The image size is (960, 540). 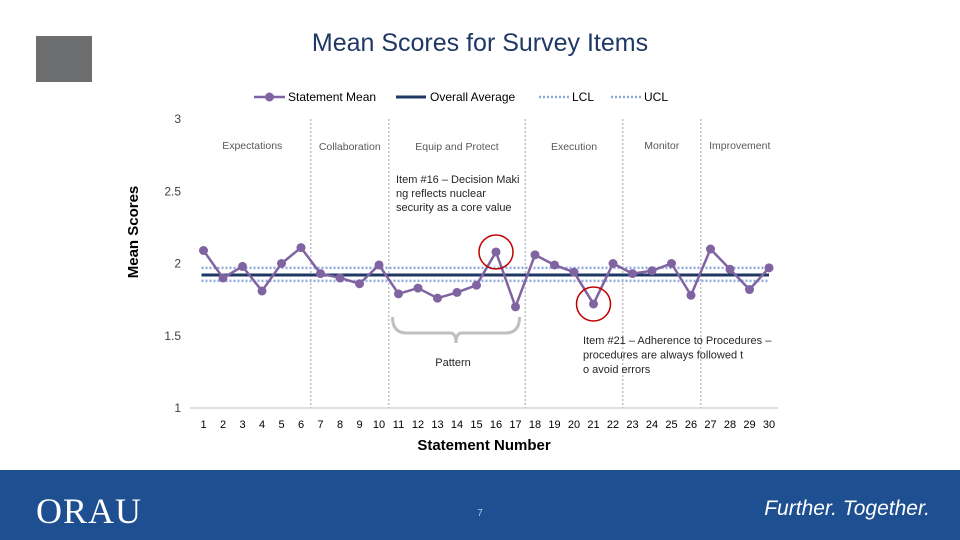 I want to click on x-tick-label: 26, so click(x=691, y=425).